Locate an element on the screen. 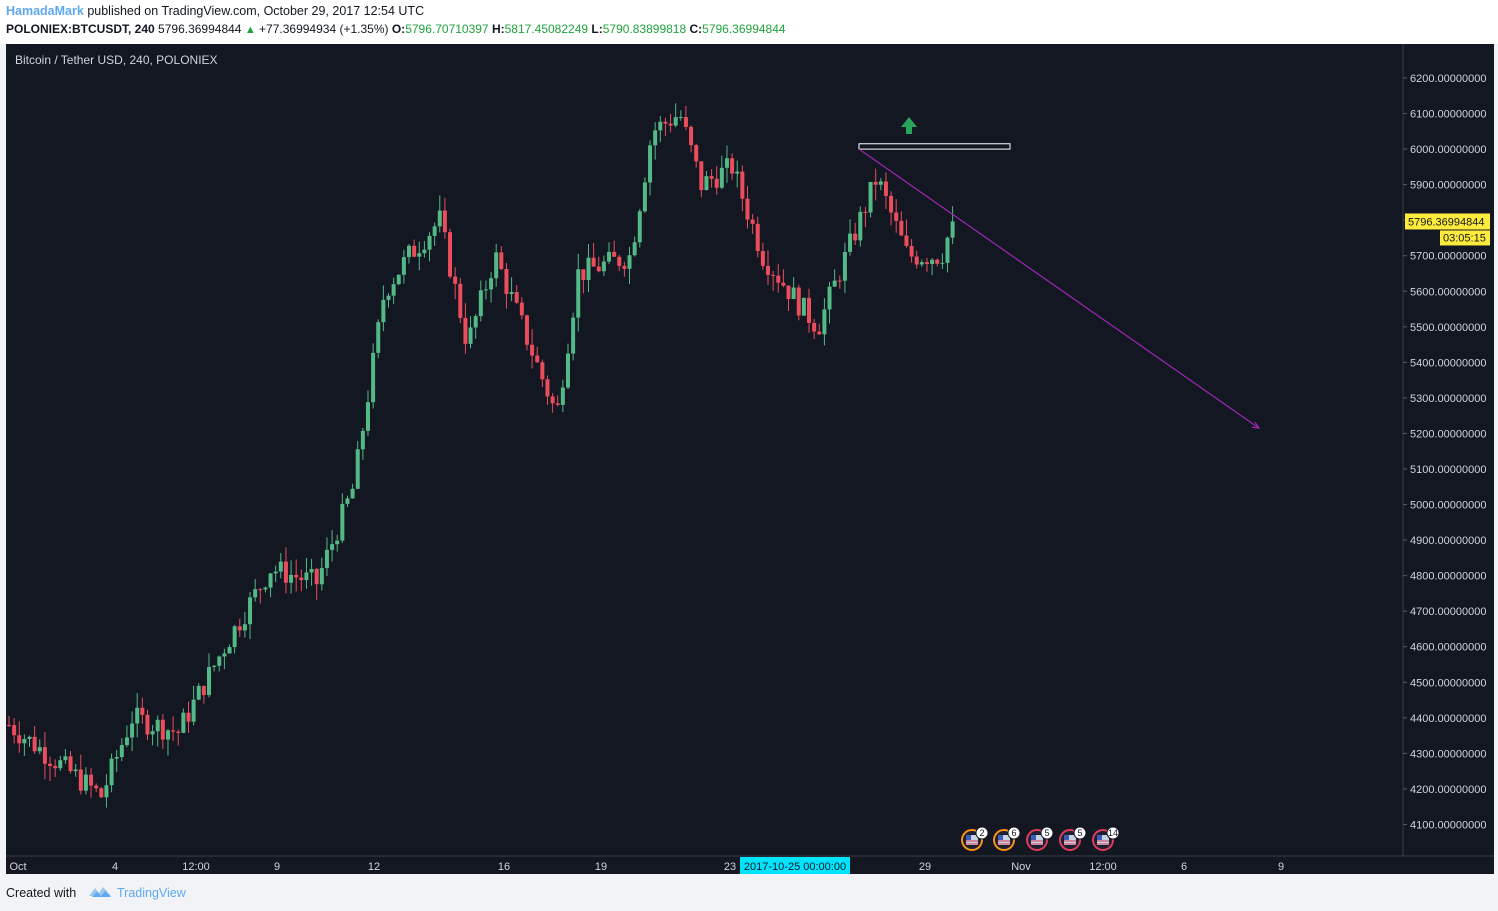 The image size is (1498, 911). created-with-label: Created with is located at coordinates (41, 893).